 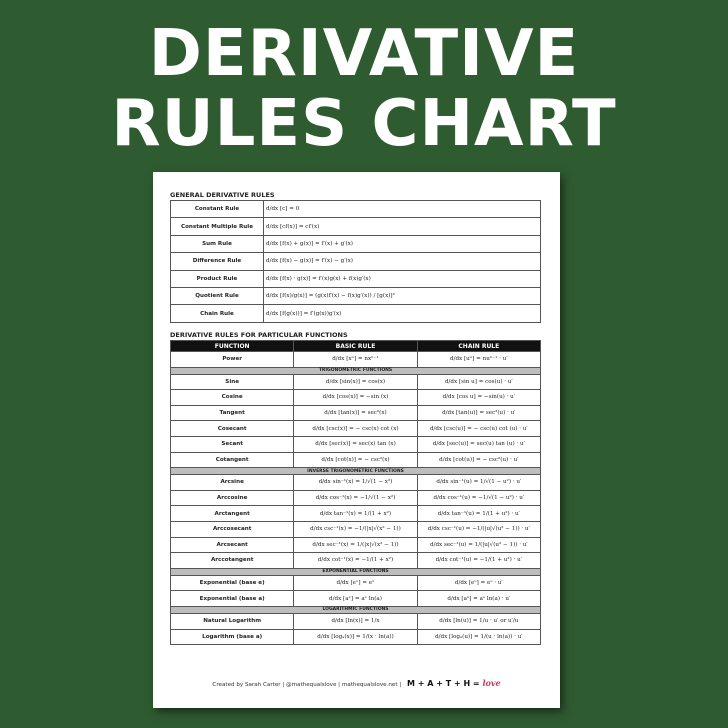 What do you see at coordinates (443, 683) in the screenshot?
I see `logo-text: M + A + T + H =` at bounding box center [443, 683].